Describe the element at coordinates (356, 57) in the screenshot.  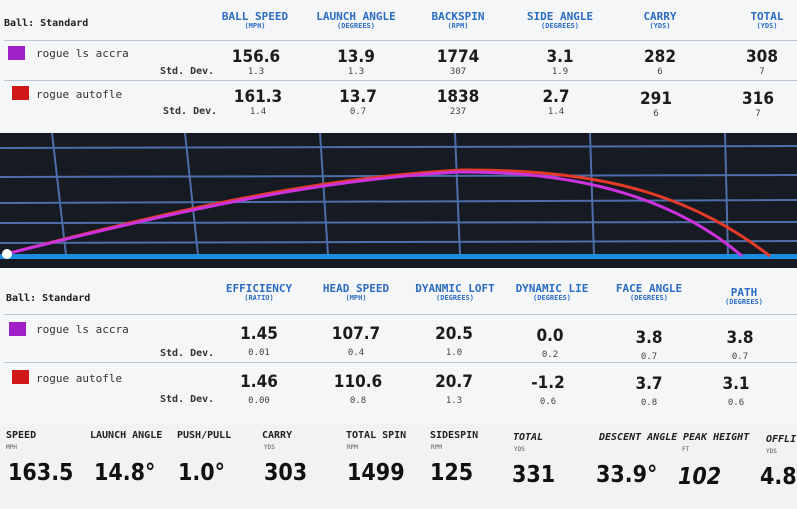
I see `launch-angle-value: 13.9` at that location.